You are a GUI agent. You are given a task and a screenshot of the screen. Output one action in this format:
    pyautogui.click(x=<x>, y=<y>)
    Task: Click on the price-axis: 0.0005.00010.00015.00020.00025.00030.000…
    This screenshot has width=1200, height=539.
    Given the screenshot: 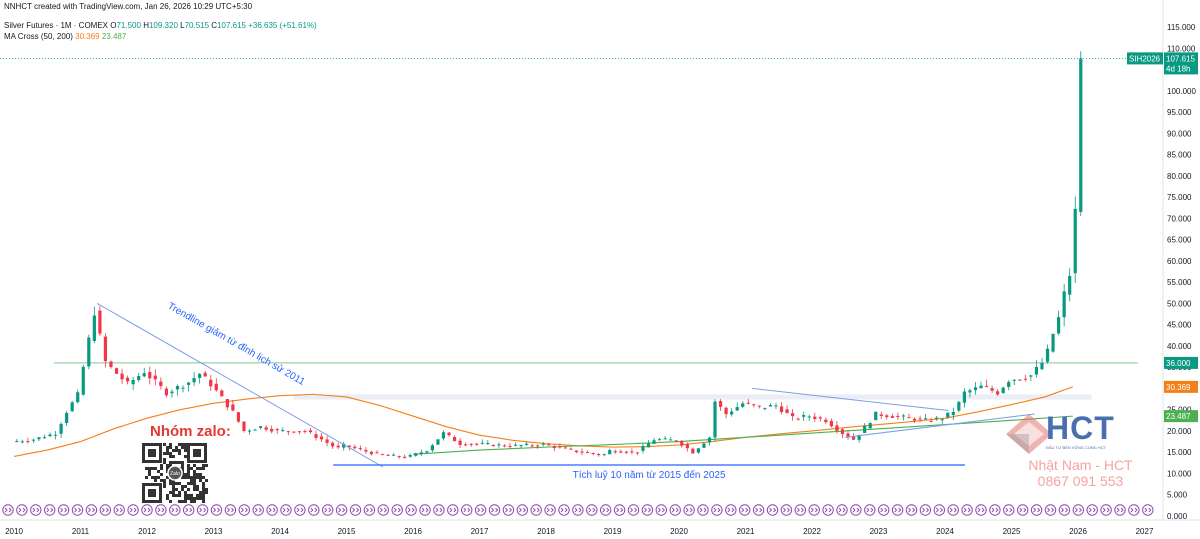 What is the action you would take?
    pyautogui.click(x=1179, y=260)
    